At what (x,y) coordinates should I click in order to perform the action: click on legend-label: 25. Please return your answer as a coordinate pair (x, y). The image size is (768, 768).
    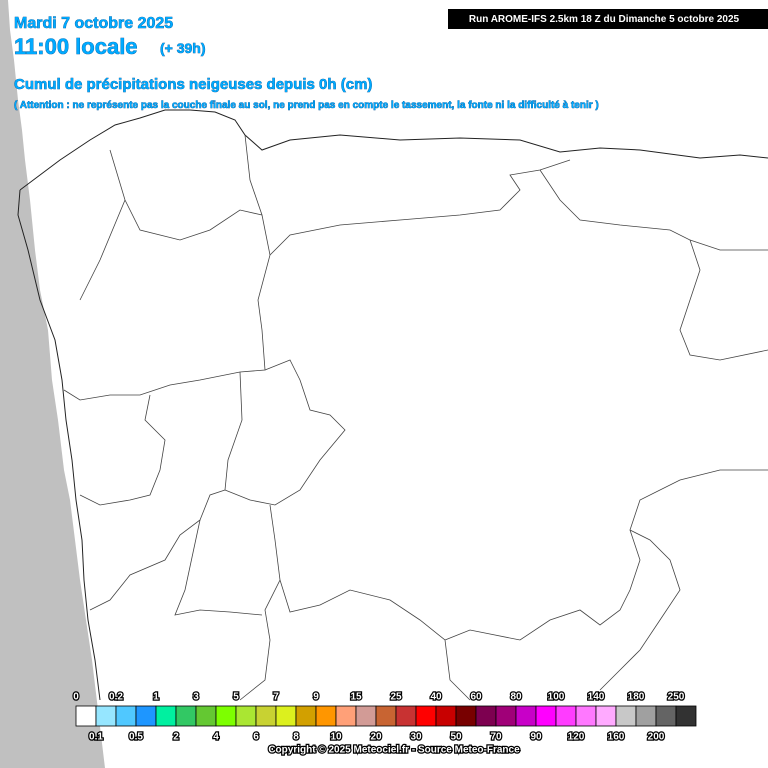
    Looking at the image, I should click on (396, 697).